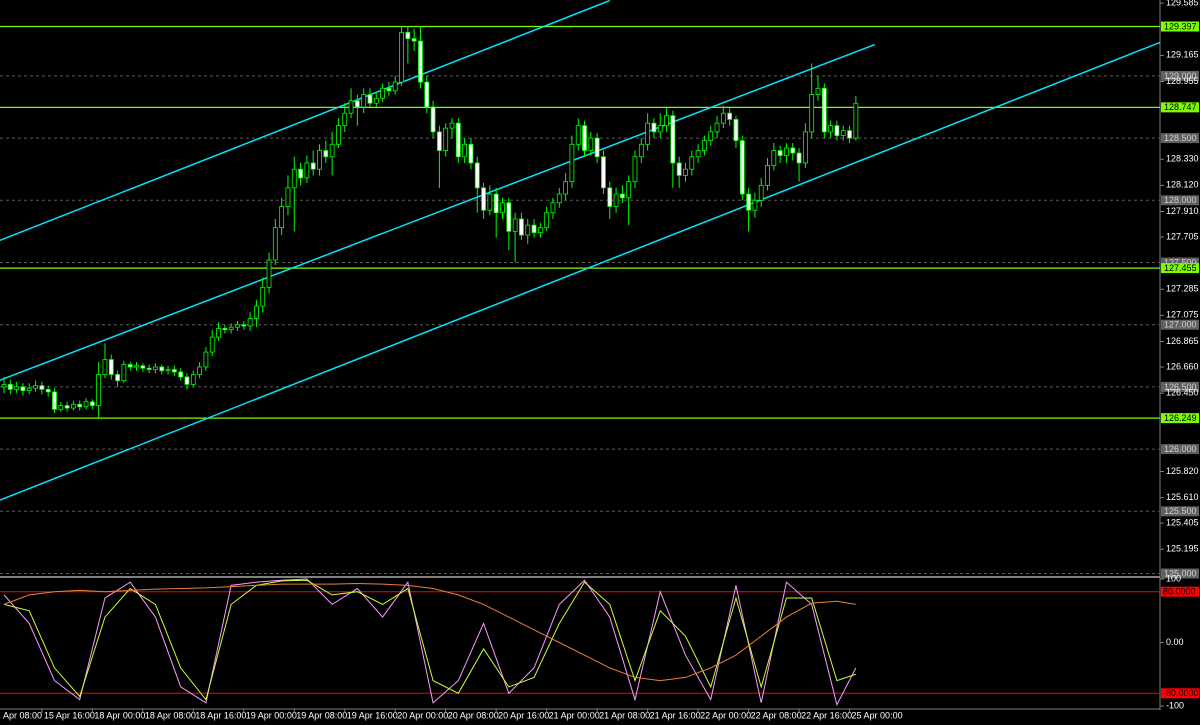  I want to click on y-tick-label: 126.660, so click(1182, 366).